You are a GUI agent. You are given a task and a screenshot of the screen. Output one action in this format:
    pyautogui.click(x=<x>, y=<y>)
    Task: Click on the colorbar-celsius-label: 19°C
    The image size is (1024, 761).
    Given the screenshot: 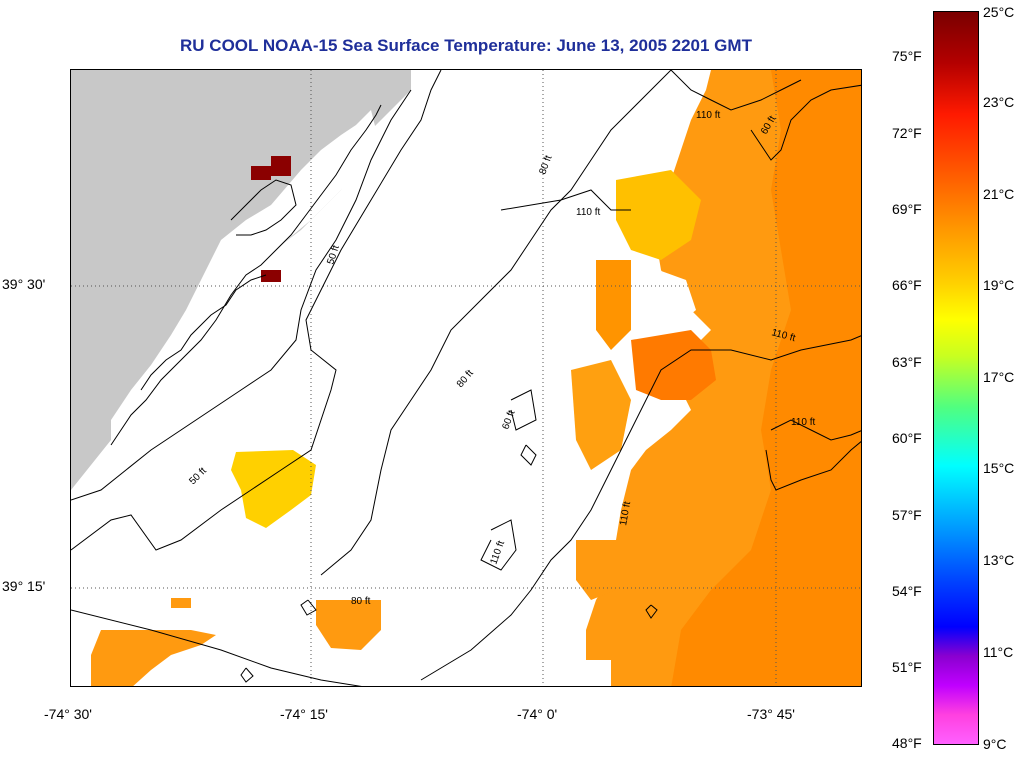 What is the action you would take?
    pyautogui.click(x=999, y=285)
    